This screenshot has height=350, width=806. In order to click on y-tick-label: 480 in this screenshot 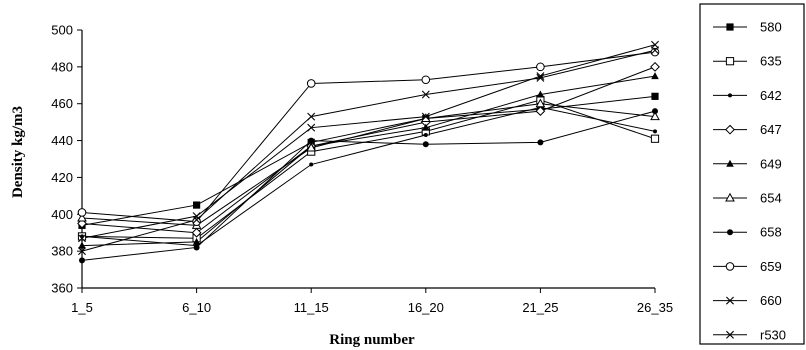, I will do `click(62, 66)`.